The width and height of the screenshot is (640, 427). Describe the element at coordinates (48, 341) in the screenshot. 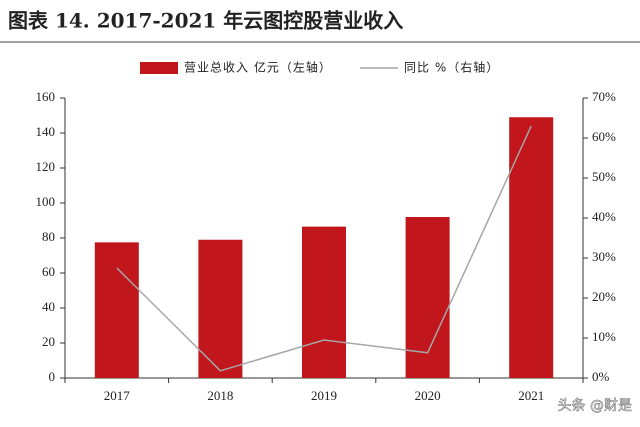

I see `y-tick-label: 20` at that location.